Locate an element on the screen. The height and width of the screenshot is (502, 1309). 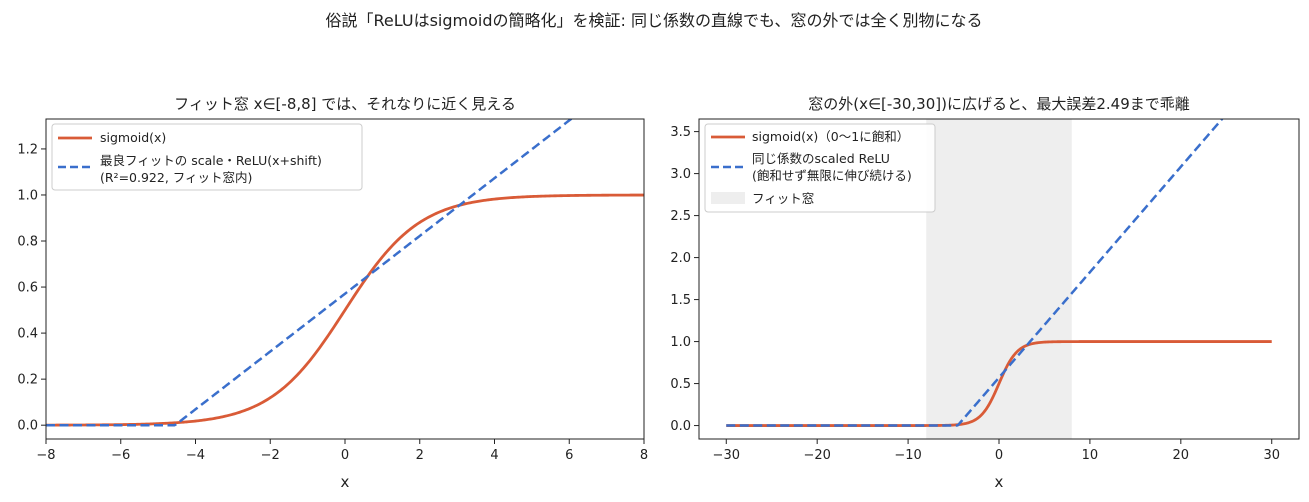
right-legend-sigmoid-label: sigmoid(x)（0〜1に飽和） is located at coordinates (830, 136).